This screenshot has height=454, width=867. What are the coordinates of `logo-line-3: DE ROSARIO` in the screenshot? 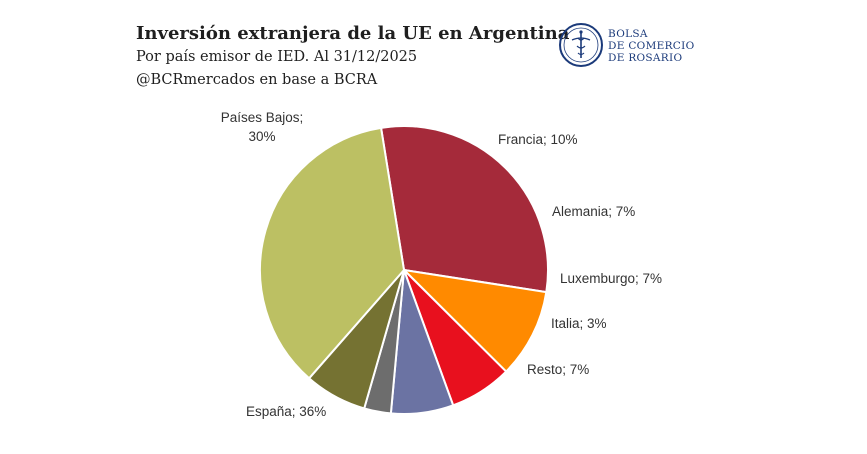 It's located at (645, 58).